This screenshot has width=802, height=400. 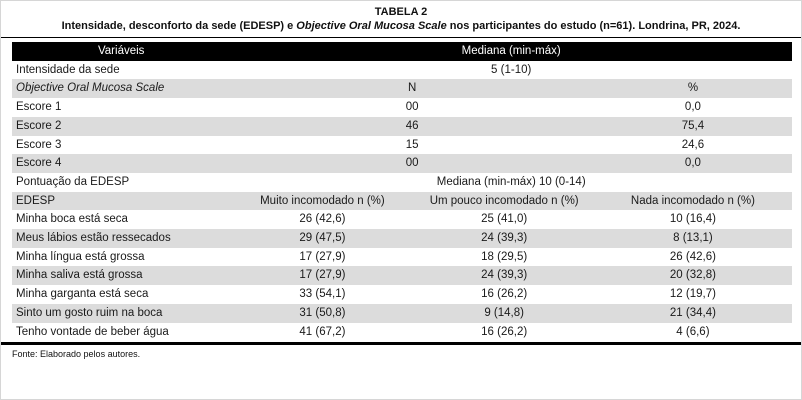 I want to click on table-cell: 4 (6,6), so click(x=693, y=331).